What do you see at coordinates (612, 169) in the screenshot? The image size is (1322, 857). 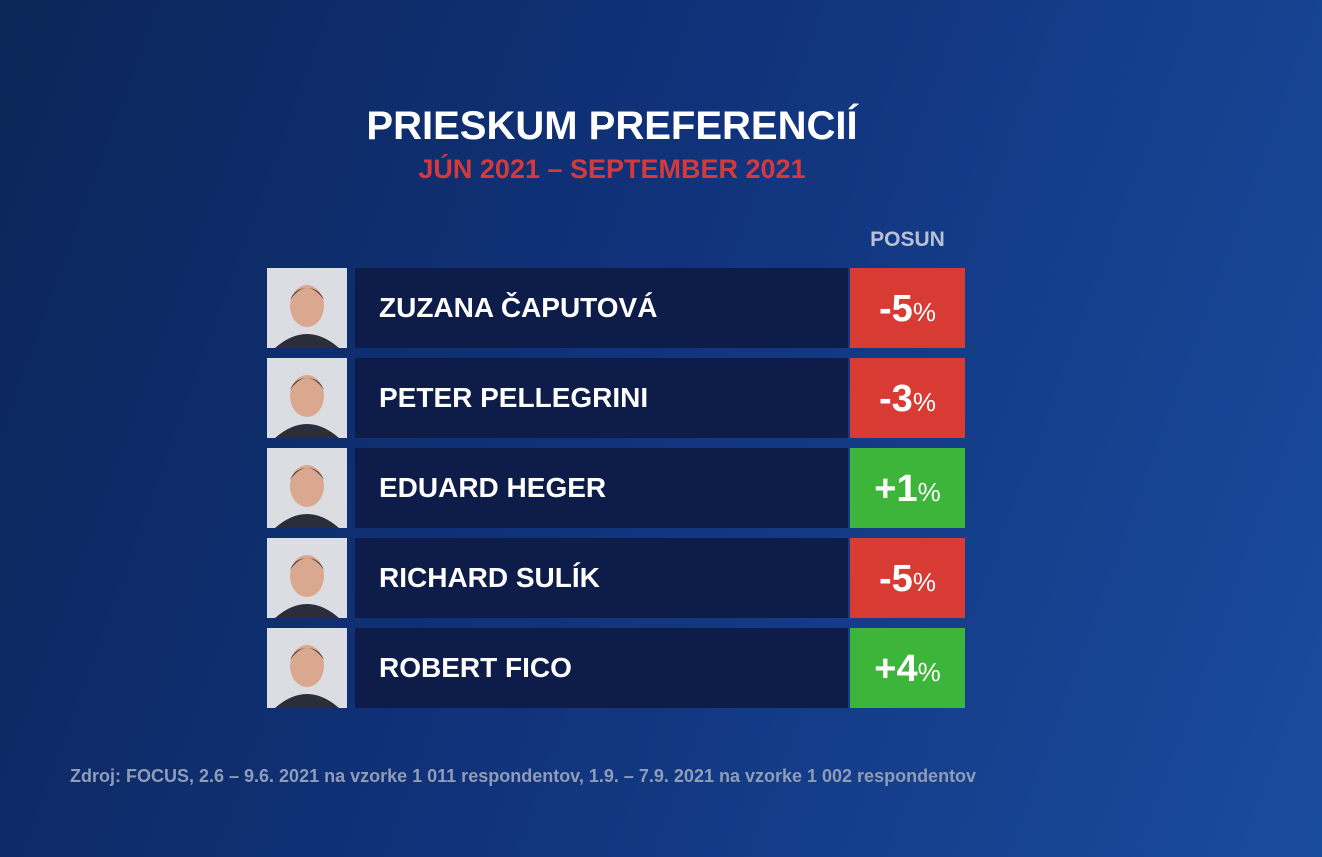 I see `subtitle: JÚN 2021 – SEPTEMBER 2021` at bounding box center [612, 169].